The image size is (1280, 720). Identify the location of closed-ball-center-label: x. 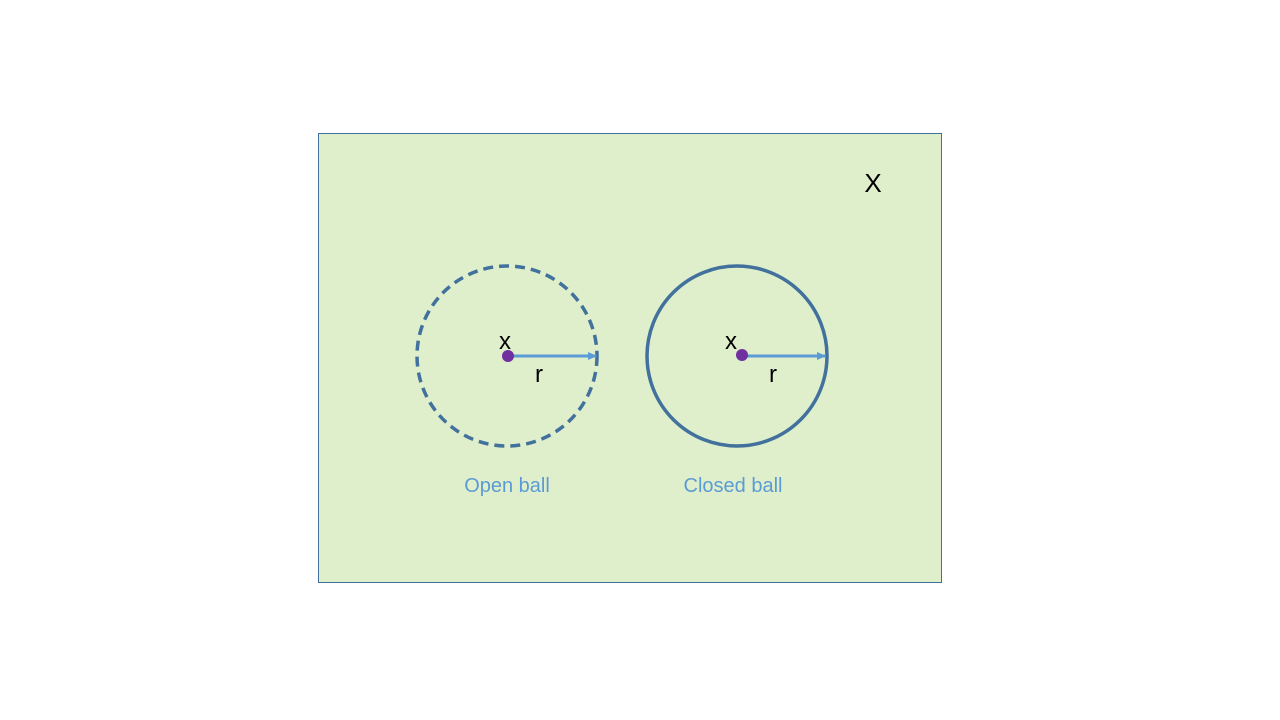
(731, 341).